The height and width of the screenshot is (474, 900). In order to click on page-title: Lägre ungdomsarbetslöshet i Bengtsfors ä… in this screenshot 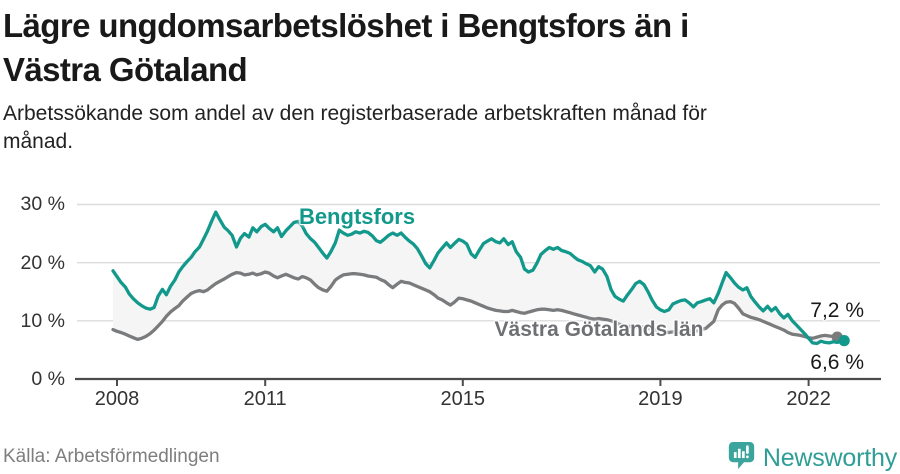, I will do `click(346, 25)`.